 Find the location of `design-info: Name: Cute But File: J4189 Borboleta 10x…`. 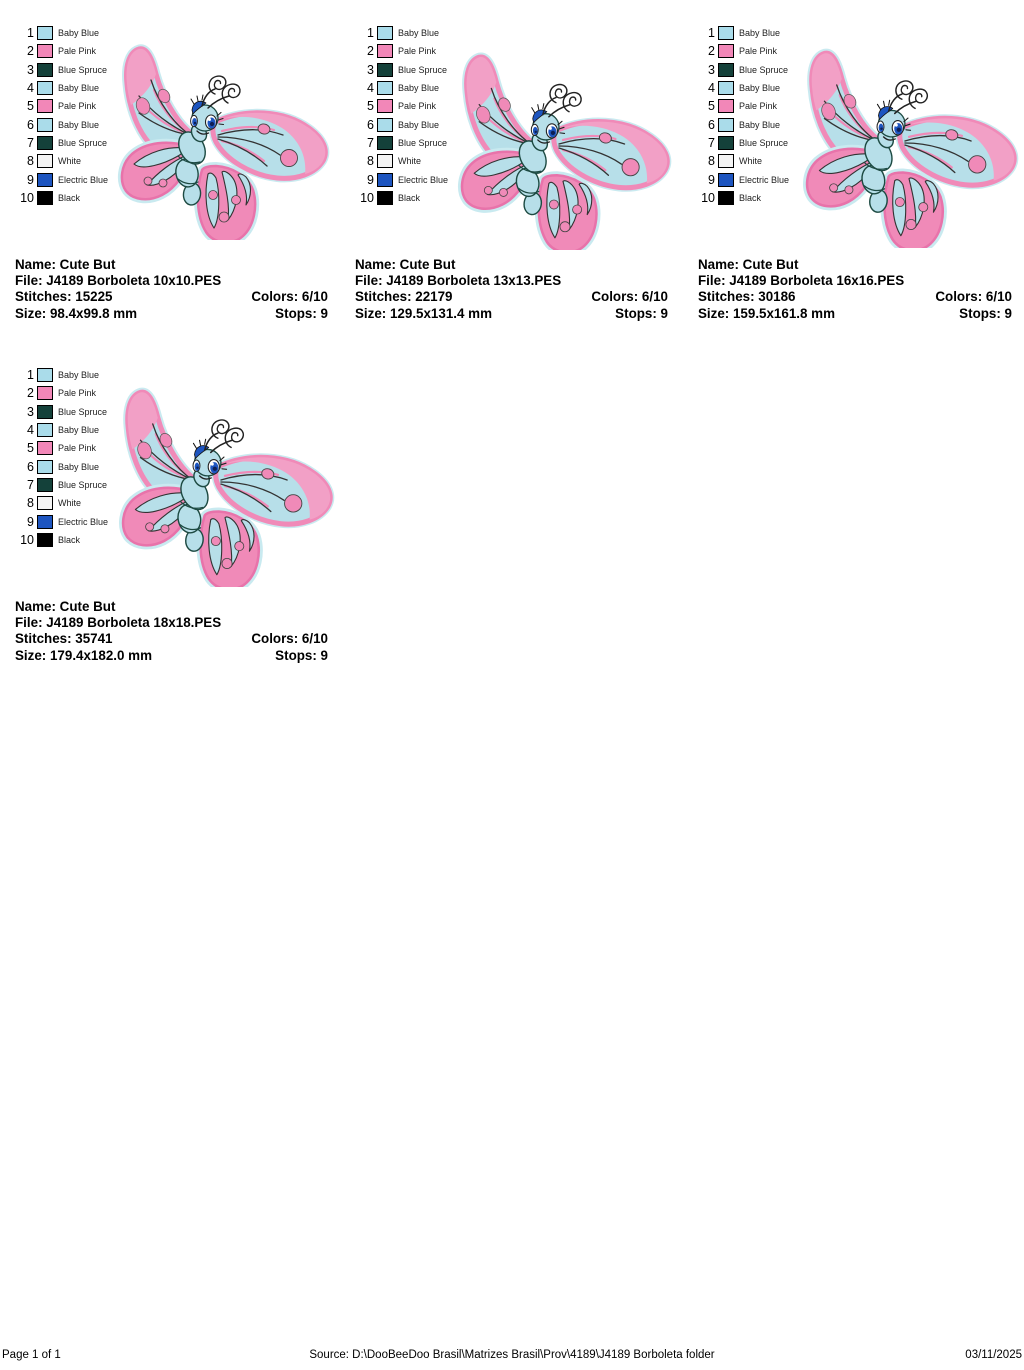

design-info: Name: Cute But File: J4189 Borboleta 10x… is located at coordinates (171, 289).